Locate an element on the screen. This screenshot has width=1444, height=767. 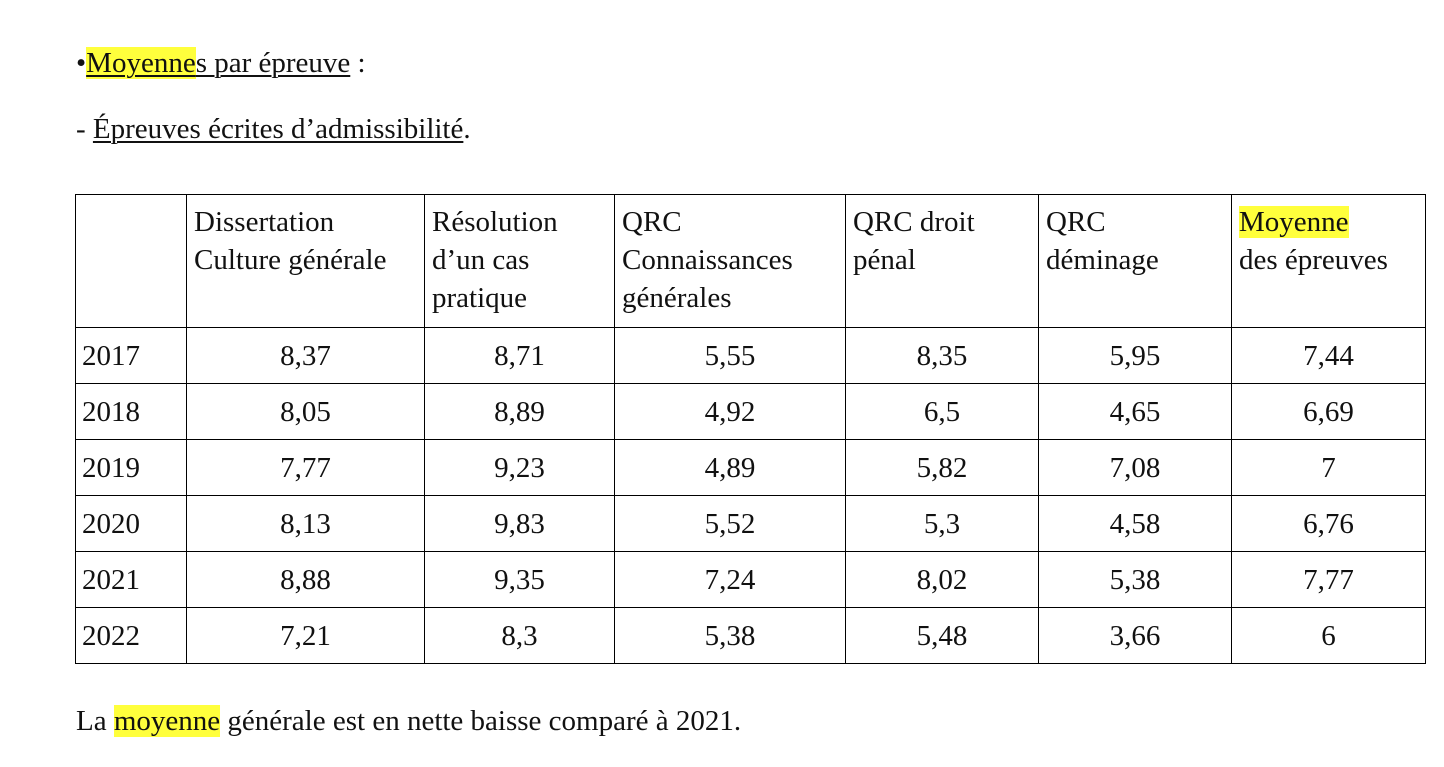
table-cell: 8,35 is located at coordinates (942, 355).